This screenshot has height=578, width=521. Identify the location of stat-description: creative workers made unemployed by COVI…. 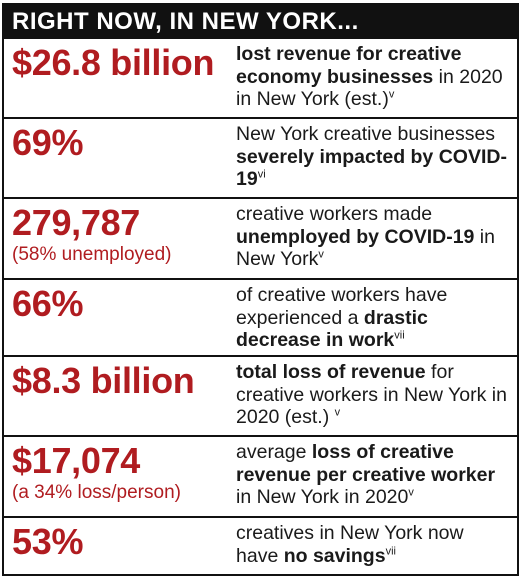
(373, 238).